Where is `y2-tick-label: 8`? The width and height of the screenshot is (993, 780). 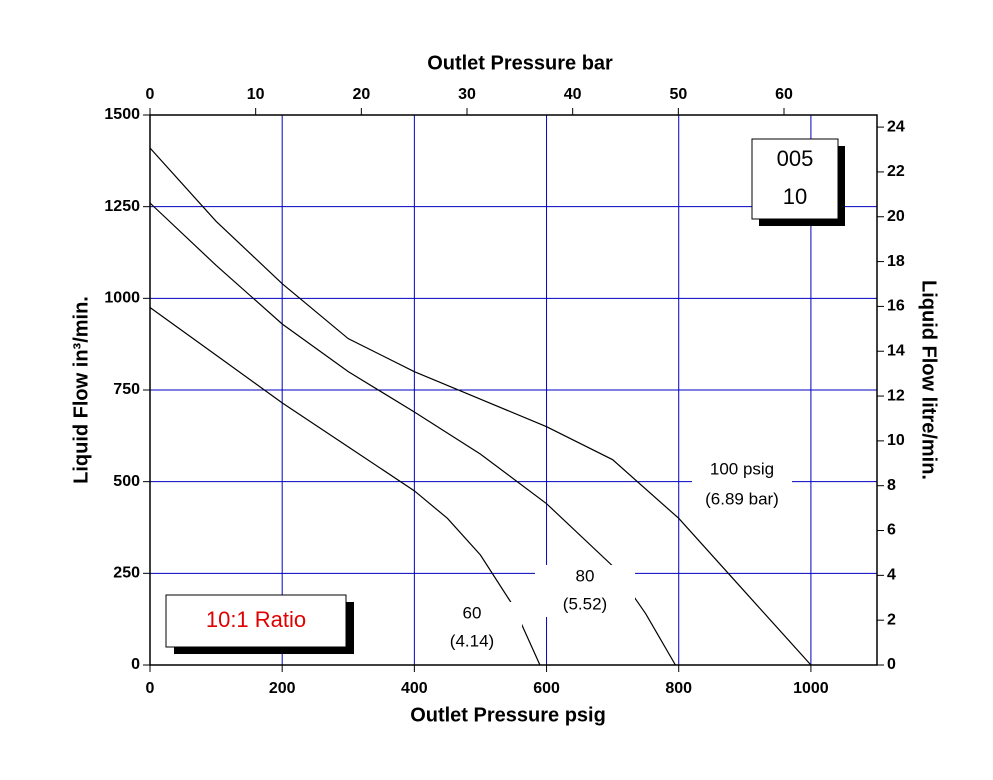
y2-tick-label: 8 is located at coordinates (891, 485).